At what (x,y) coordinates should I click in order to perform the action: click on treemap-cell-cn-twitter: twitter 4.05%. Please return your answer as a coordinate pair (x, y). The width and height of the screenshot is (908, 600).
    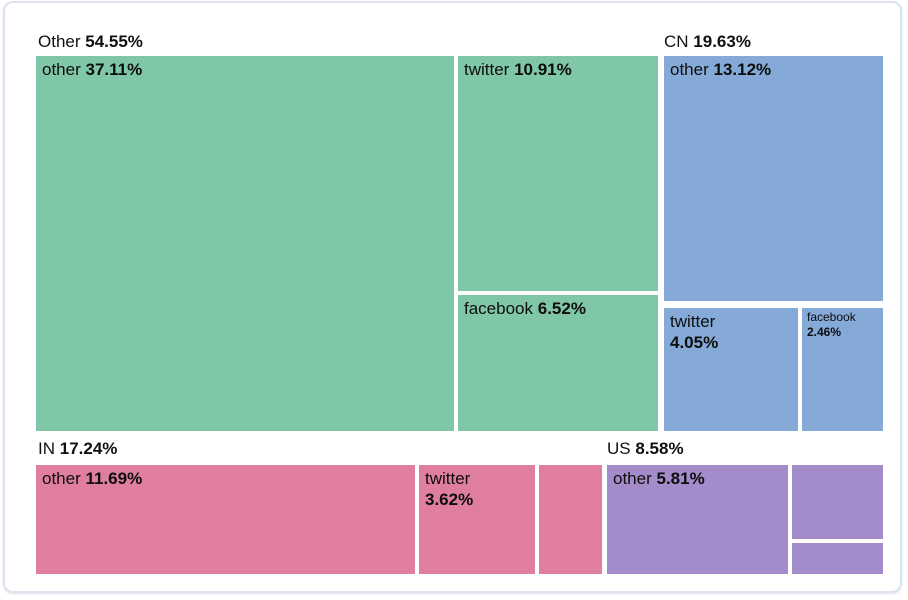
    Looking at the image, I should click on (731, 369).